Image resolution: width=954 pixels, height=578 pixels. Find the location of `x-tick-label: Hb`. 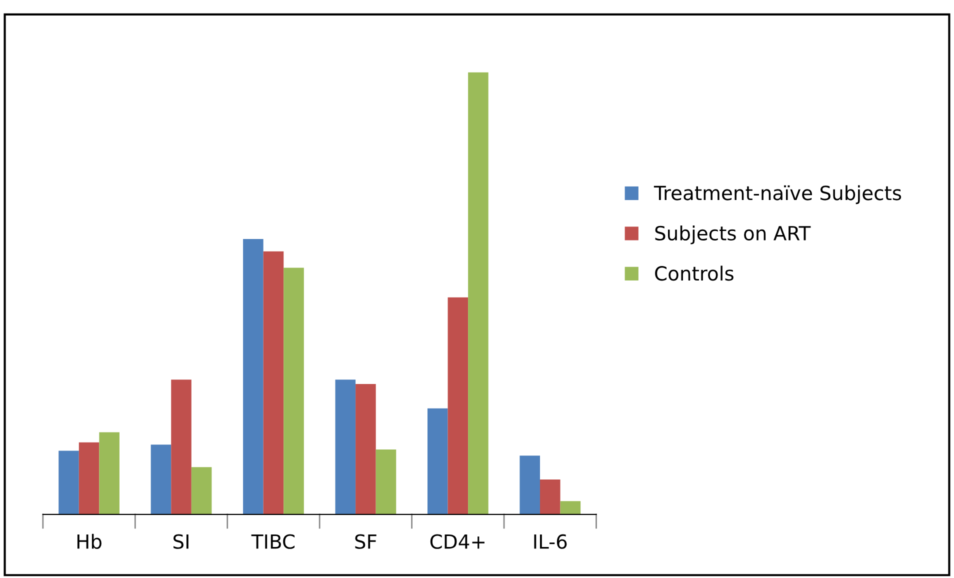

x-tick-label: Hb is located at coordinates (89, 541).